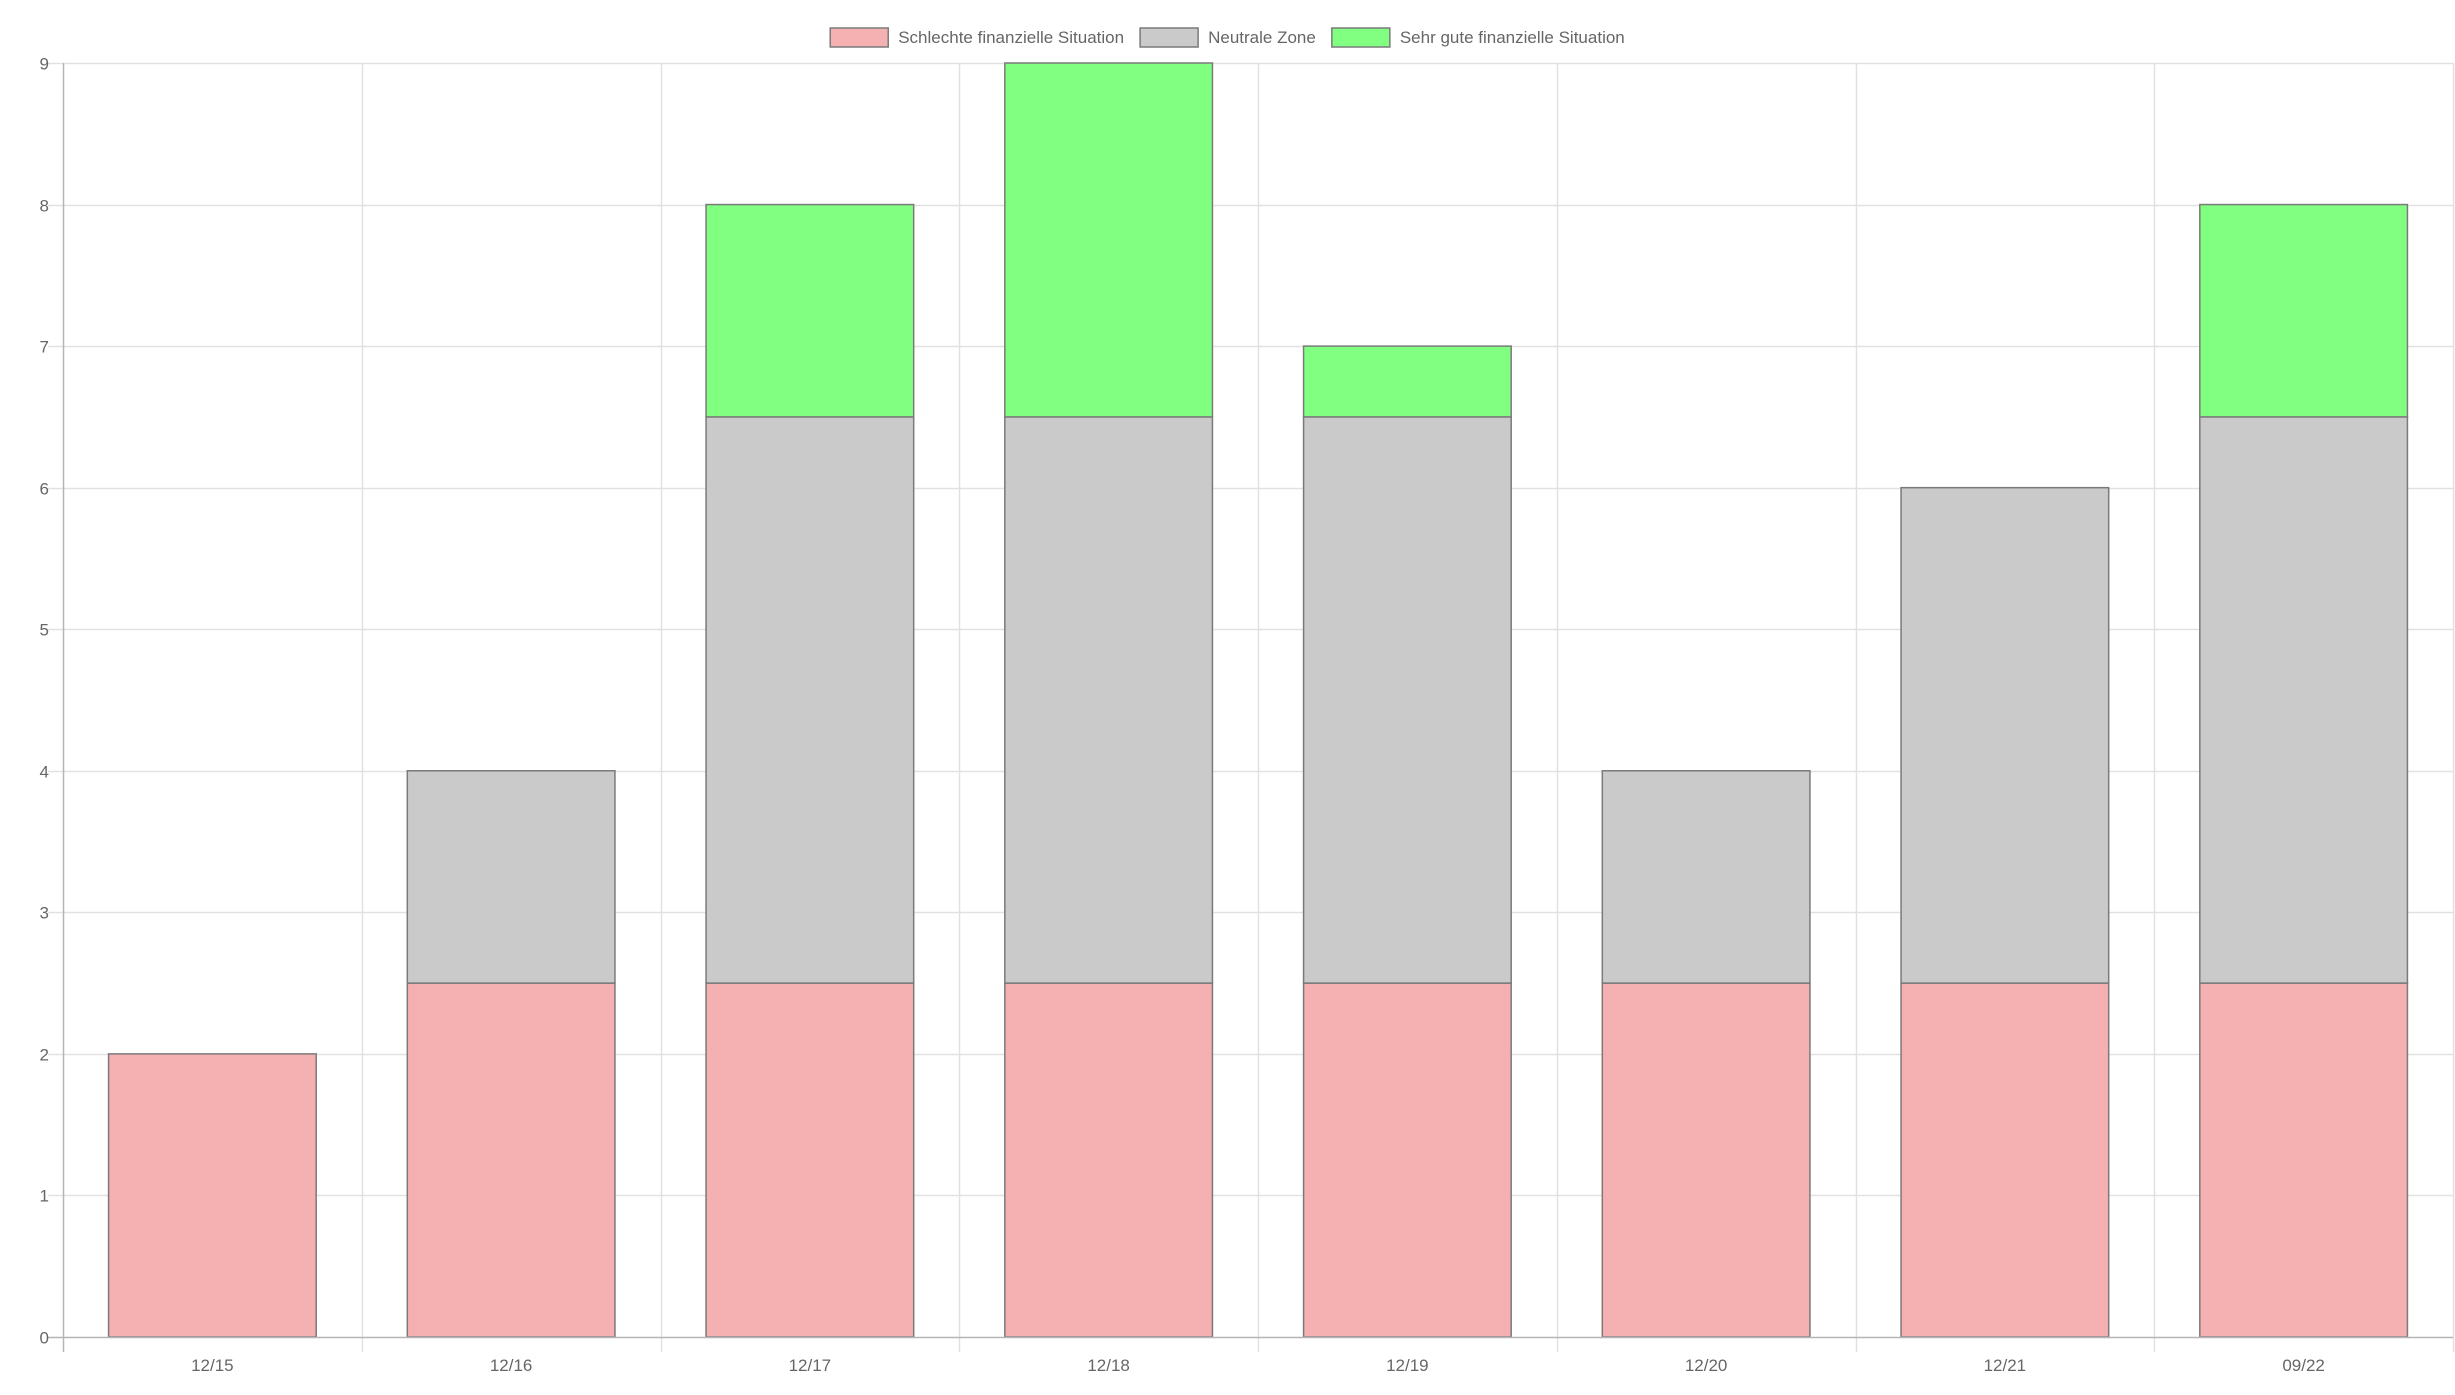  What do you see at coordinates (1262, 37) in the screenshot?
I see `legend-label: Neutrale Zone` at bounding box center [1262, 37].